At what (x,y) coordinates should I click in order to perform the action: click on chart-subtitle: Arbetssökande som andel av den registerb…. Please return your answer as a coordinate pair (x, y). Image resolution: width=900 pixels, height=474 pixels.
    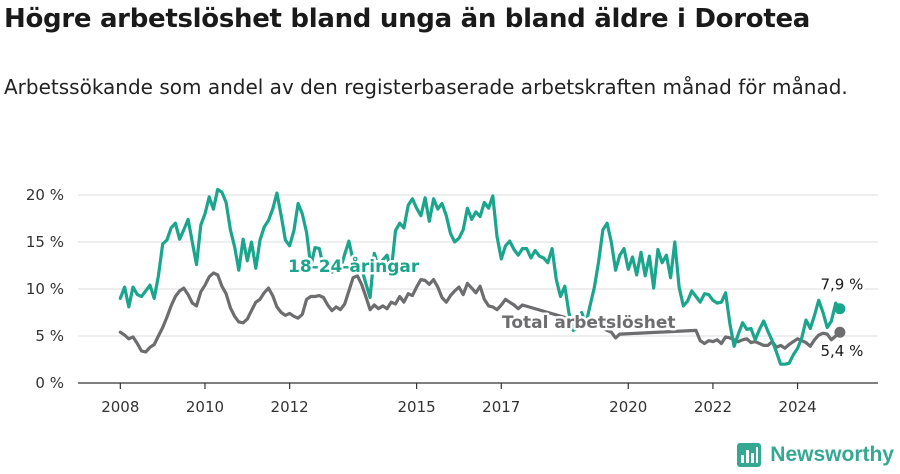
    Looking at the image, I should click on (426, 87).